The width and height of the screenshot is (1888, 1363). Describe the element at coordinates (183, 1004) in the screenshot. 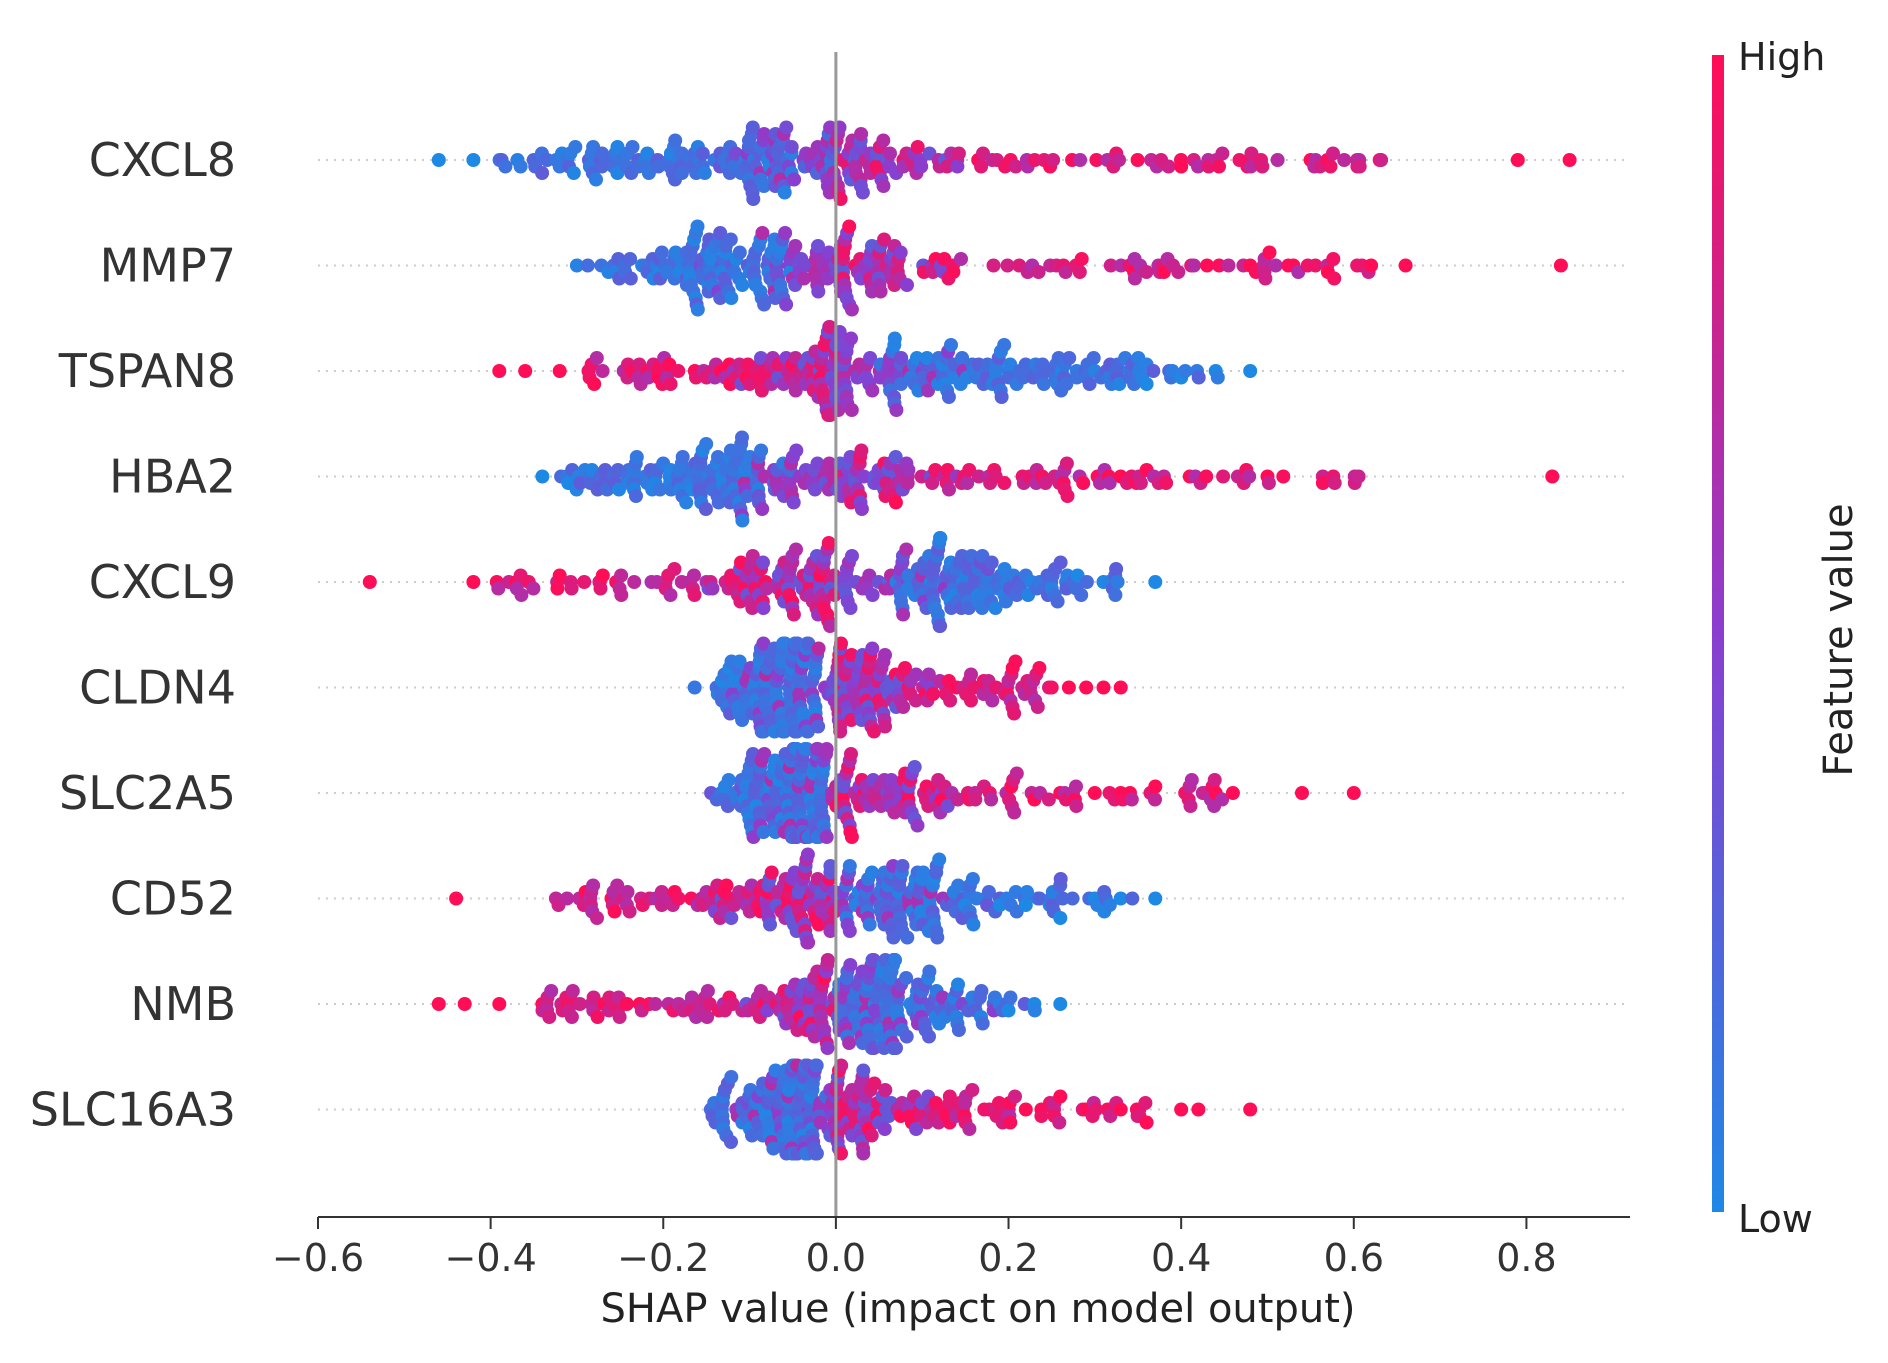

I see `feature-label: NMB` at that location.